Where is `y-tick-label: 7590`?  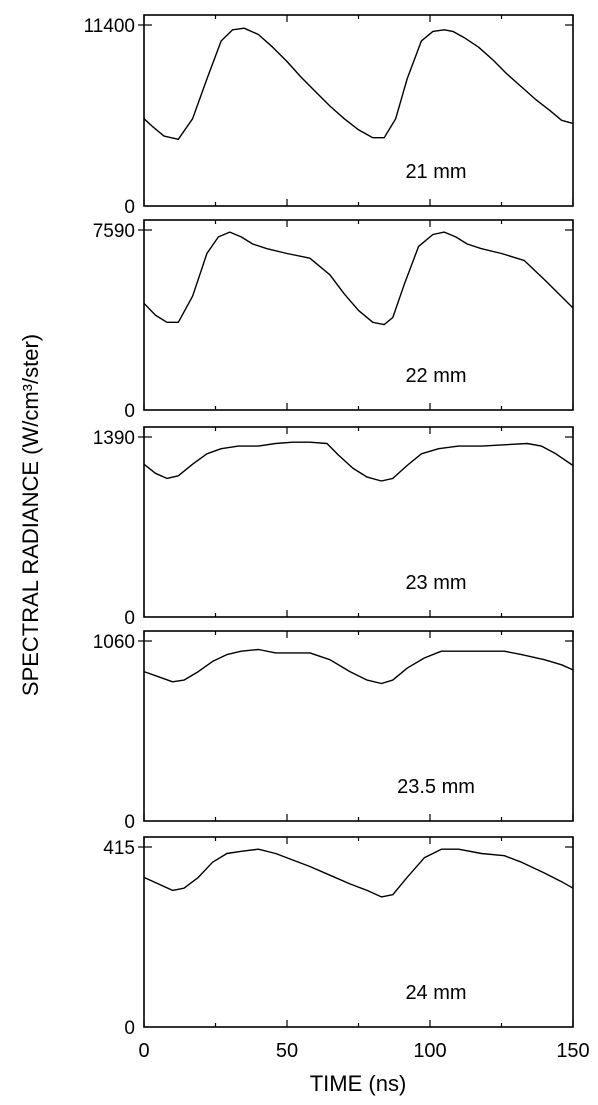
y-tick-label: 7590 is located at coordinates (114, 231).